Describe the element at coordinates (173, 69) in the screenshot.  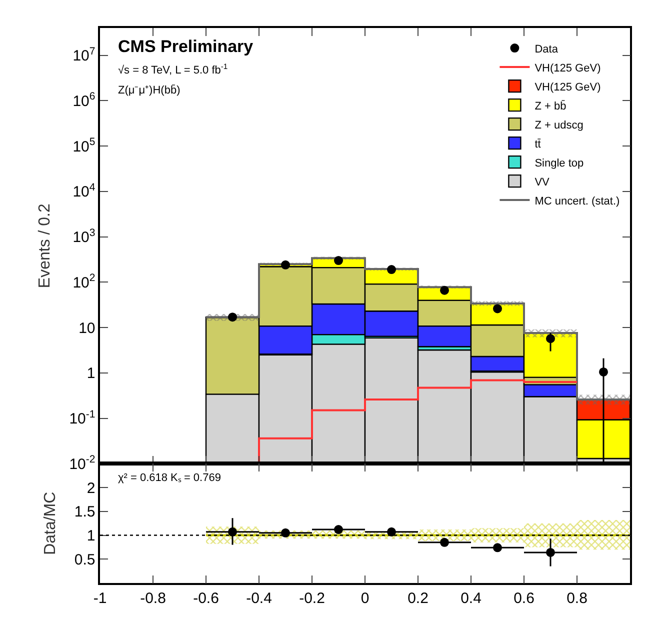
I see `annotation: √s = 8 TeV, L = 5.0 fb$^{-1}$` at that location.